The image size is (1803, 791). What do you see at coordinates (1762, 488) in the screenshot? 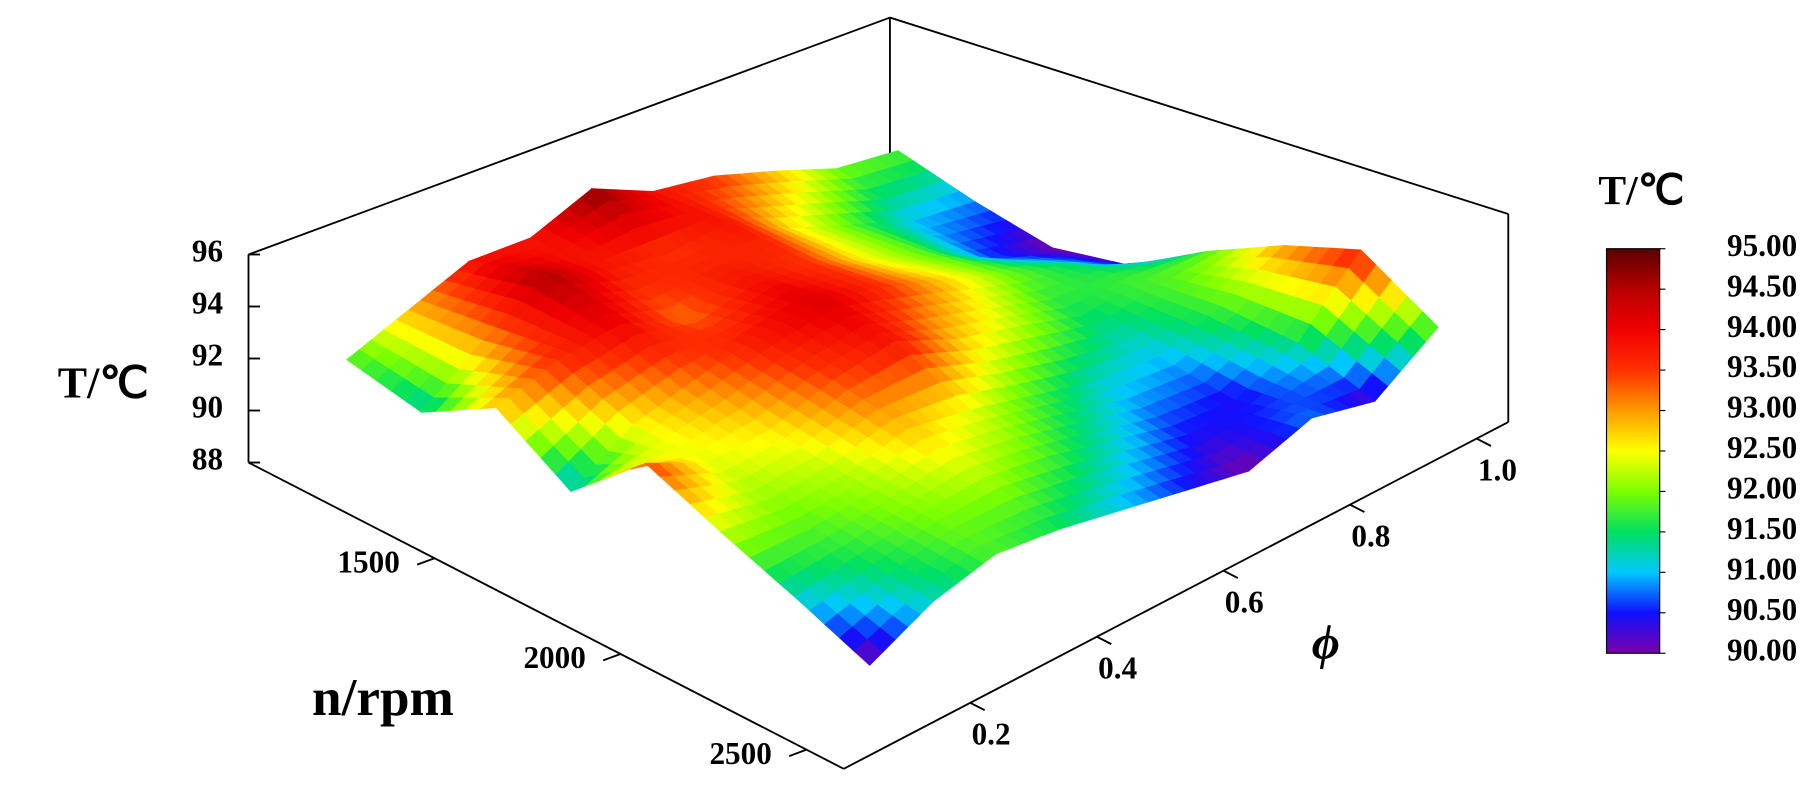
I see `colorbar-tick-label: 92.00` at bounding box center [1762, 488].